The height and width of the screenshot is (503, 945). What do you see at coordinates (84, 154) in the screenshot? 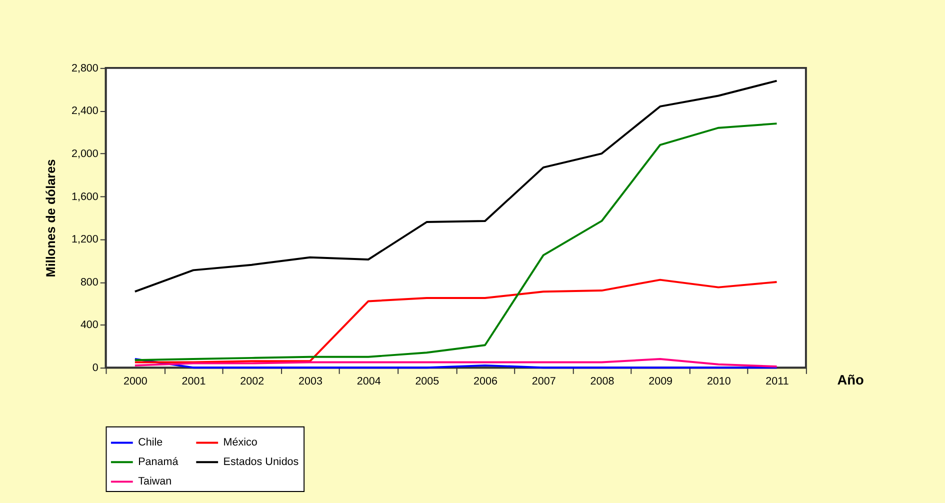
I see `y-tick-label: 2,000` at bounding box center [84, 154].